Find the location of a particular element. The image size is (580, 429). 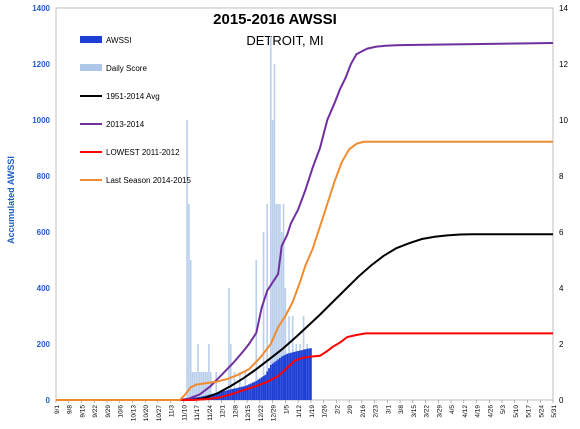

y2-tick-label: 10 is located at coordinates (563, 120).